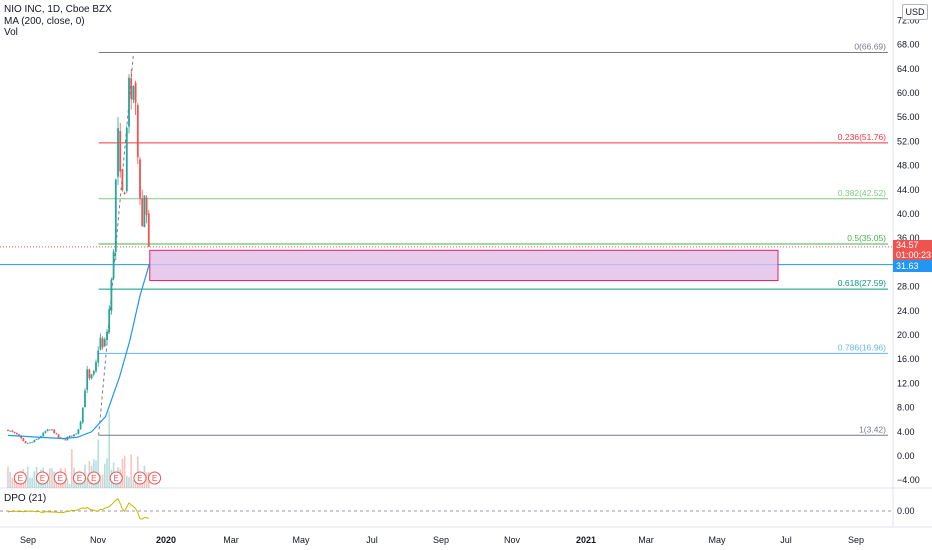 The width and height of the screenshot is (932, 550). Describe the element at coordinates (908, 311) in the screenshot. I see `price-axis-label: 24.00` at that location.